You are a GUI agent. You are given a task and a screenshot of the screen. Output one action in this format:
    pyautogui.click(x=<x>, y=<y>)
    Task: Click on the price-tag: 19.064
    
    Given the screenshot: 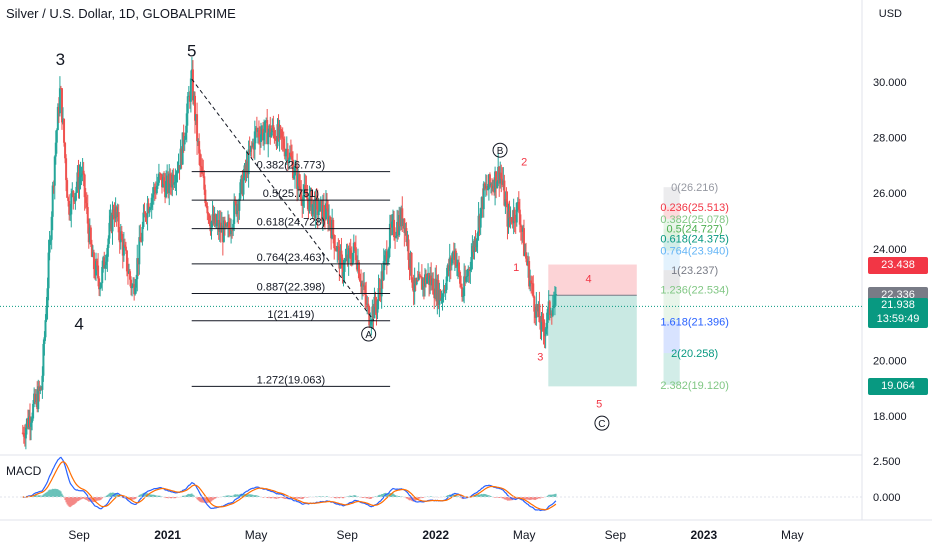 What is the action you would take?
    pyautogui.click(x=898, y=387)
    